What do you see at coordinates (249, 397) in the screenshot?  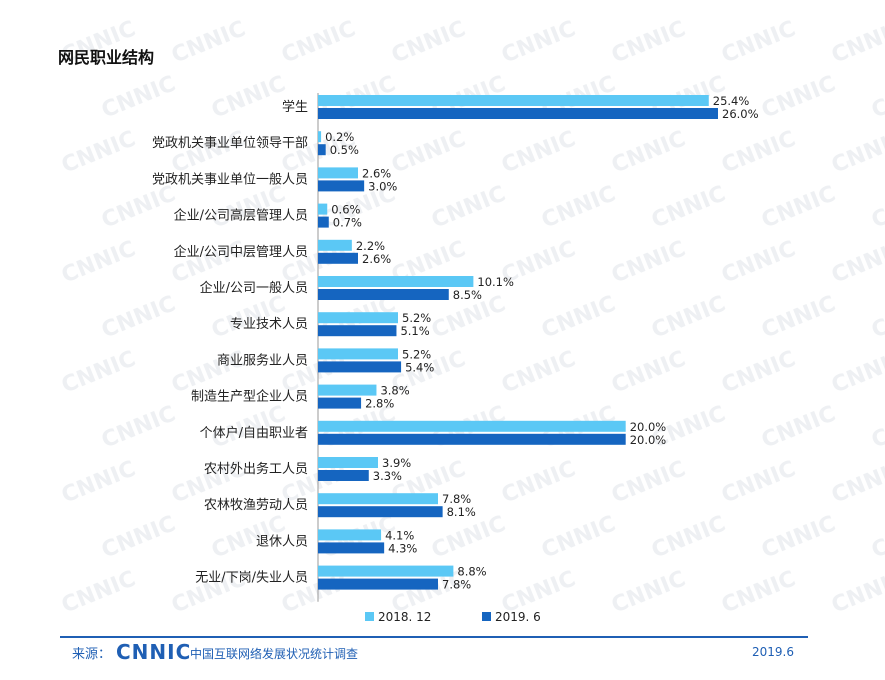 I see `category-label: 制造生产型企业人员` at bounding box center [249, 397].